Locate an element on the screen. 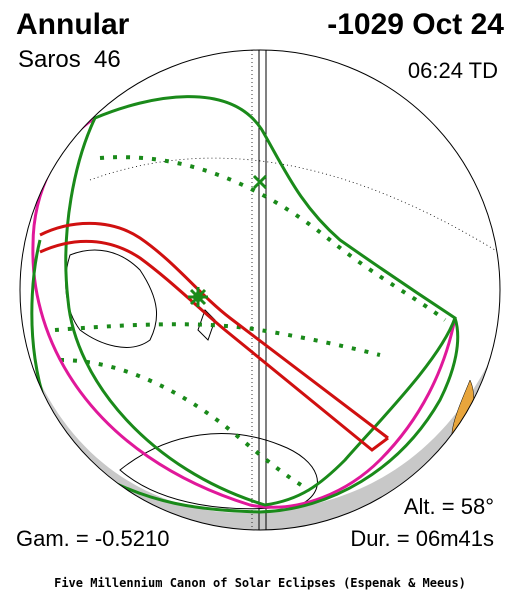 This screenshot has height=600, width=520. date: -1029 Oct 24 is located at coordinates (415, 24).